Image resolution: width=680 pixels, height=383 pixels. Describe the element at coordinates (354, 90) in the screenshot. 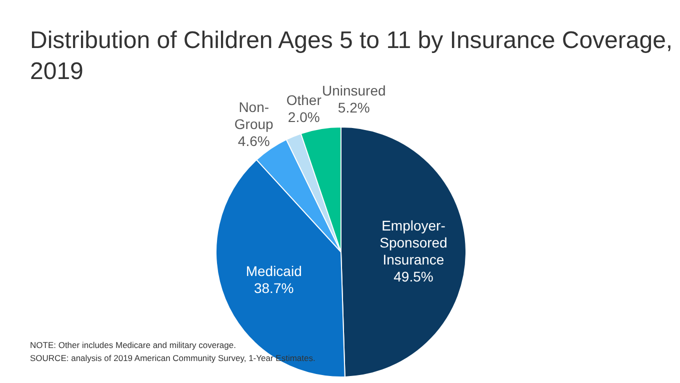

I see `slice-label: Uninsured` at that location.